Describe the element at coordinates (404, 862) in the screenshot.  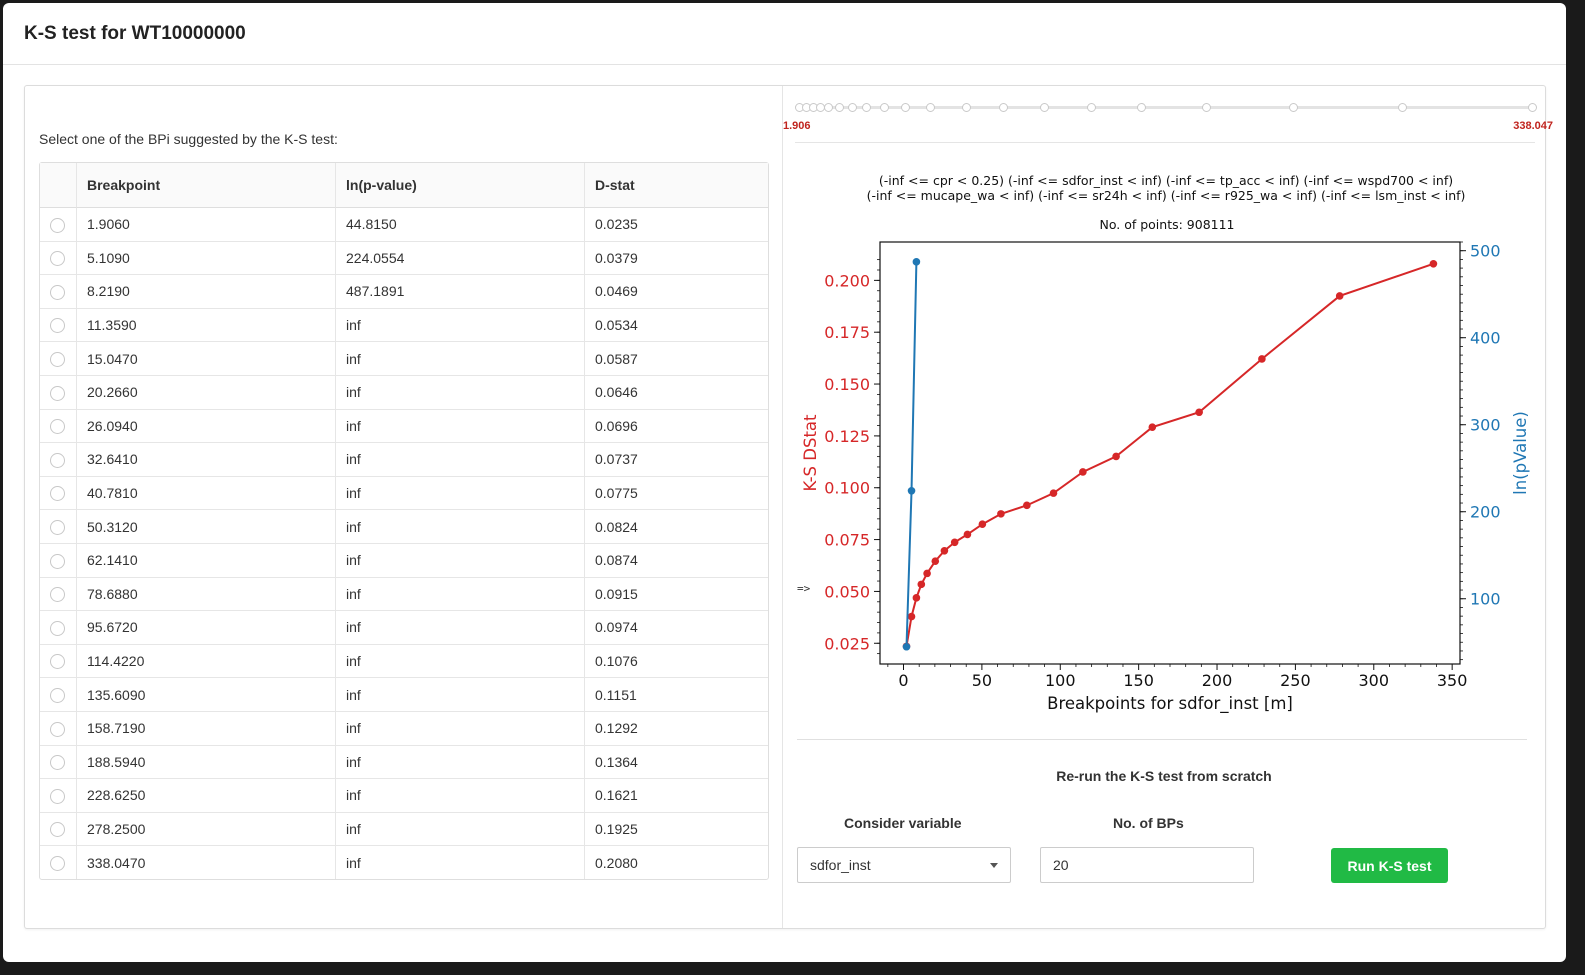
I see `table-row: 338.0470 inf 0.2080` at that location.